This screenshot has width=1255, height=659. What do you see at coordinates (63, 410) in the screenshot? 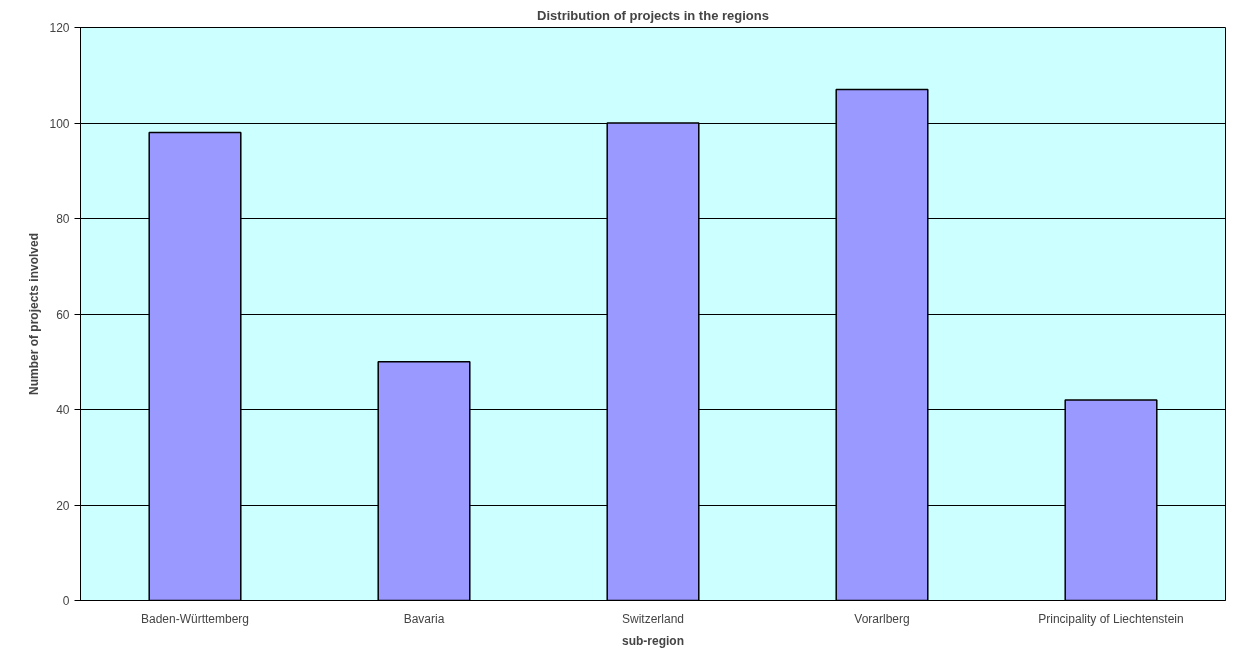
I see `y-tick-label: 40` at bounding box center [63, 410].